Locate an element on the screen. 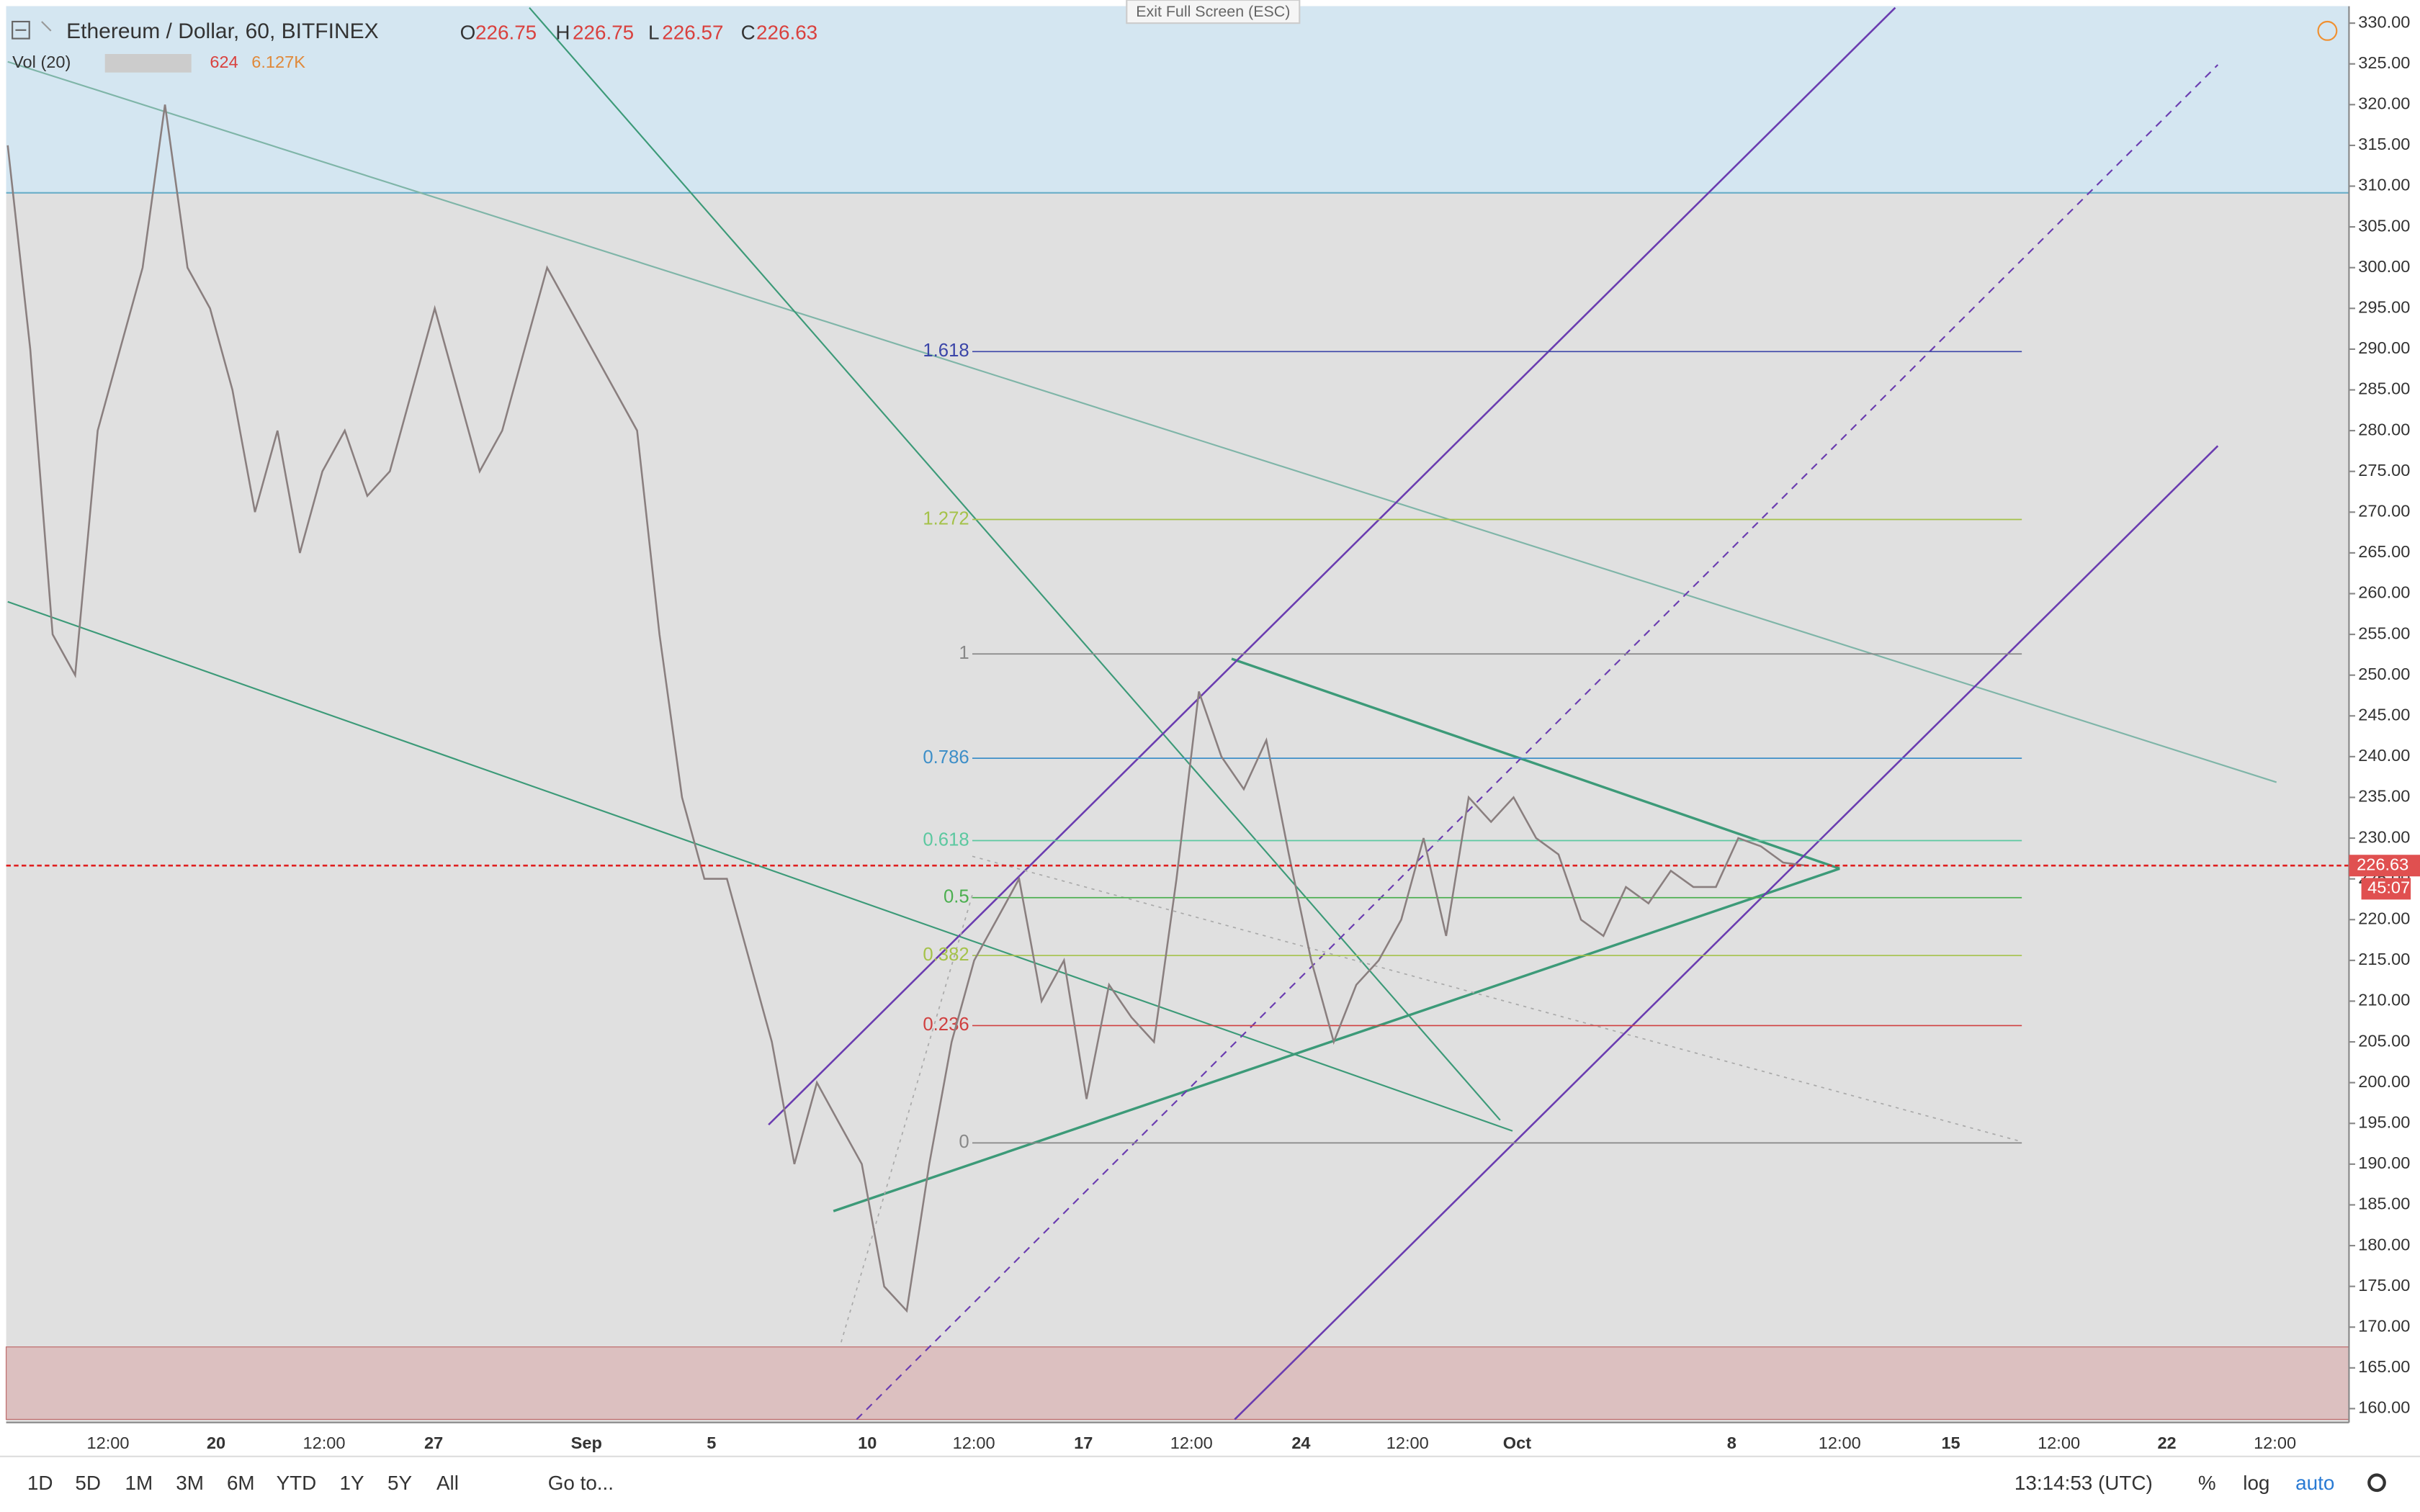 This screenshot has height=1512, width=2420. fib-label: 1 is located at coordinates (964, 653).